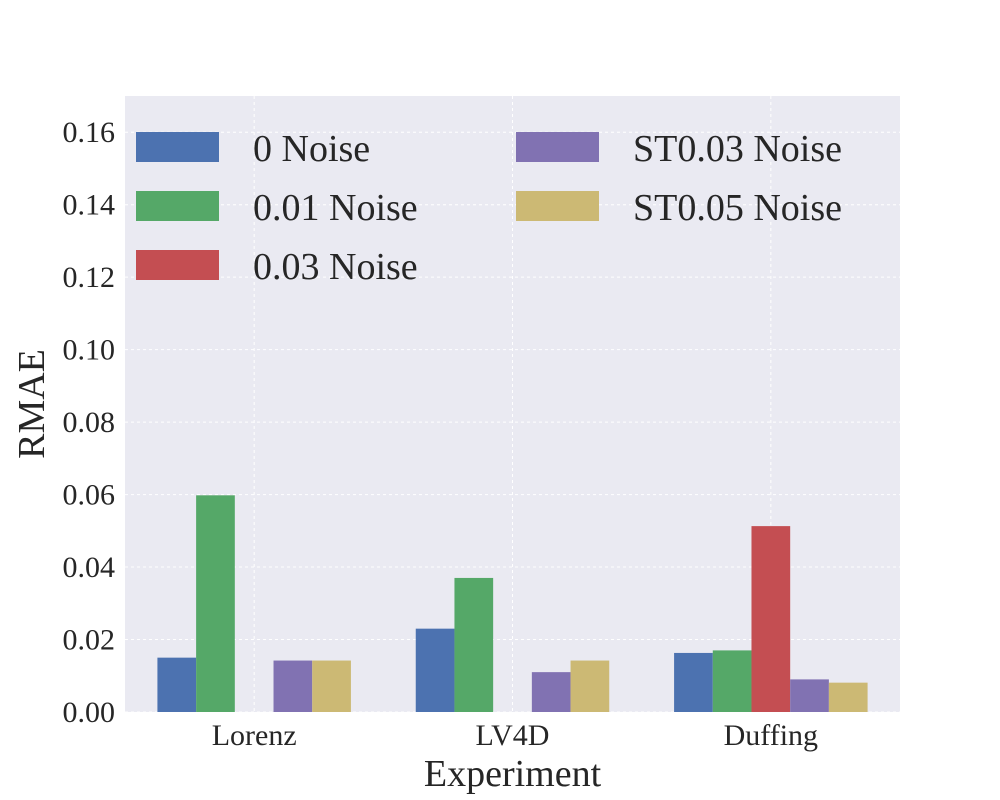 The width and height of the screenshot is (1000, 800). Describe the element at coordinates (335, 267) in the screenshot. I see `legend-label: 0.03 Noise` at that location.